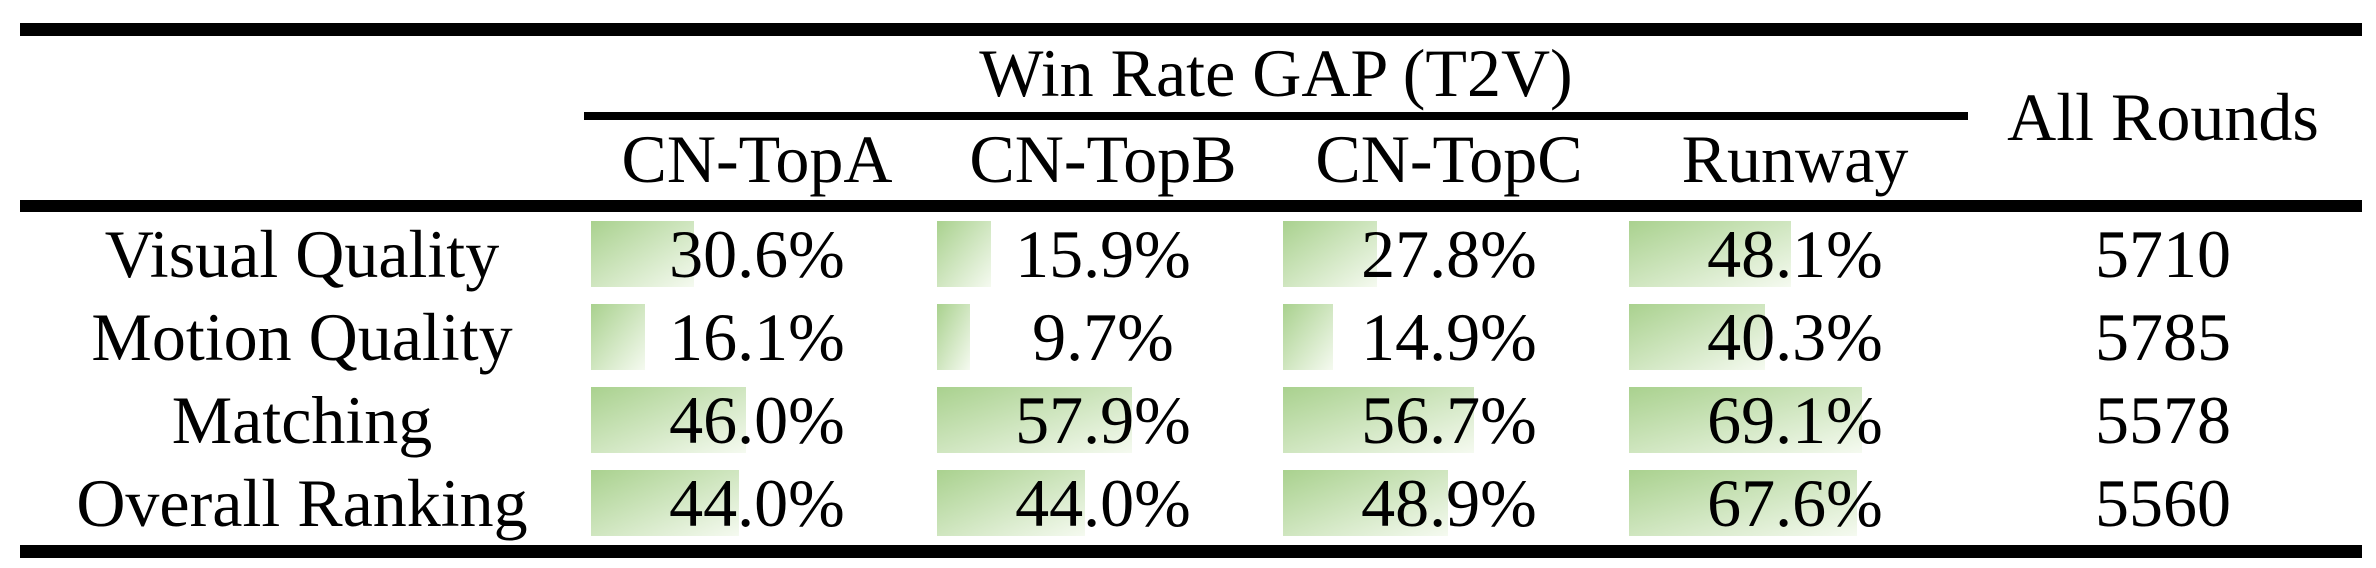 The image size is (2376, 568). I want to click on winrate-value: 48.1%, so click(1795, 253).